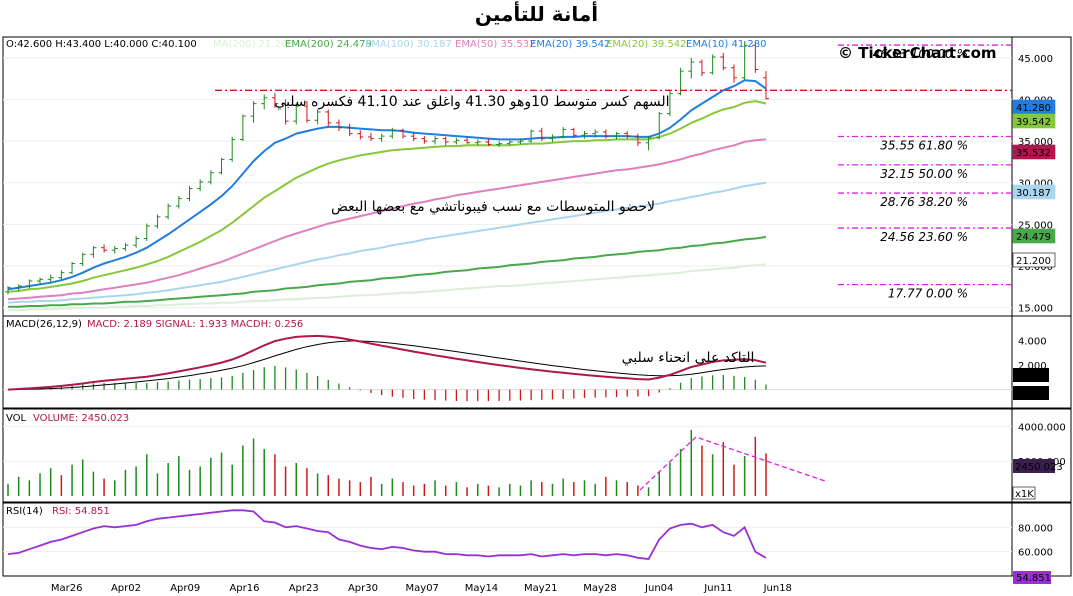 The width and height of the screenshot is (1073, 596). Describe the element at coordinates (44, 324) in the screenshot. I see `macd-label: MACD(26,12,9)` at that location.